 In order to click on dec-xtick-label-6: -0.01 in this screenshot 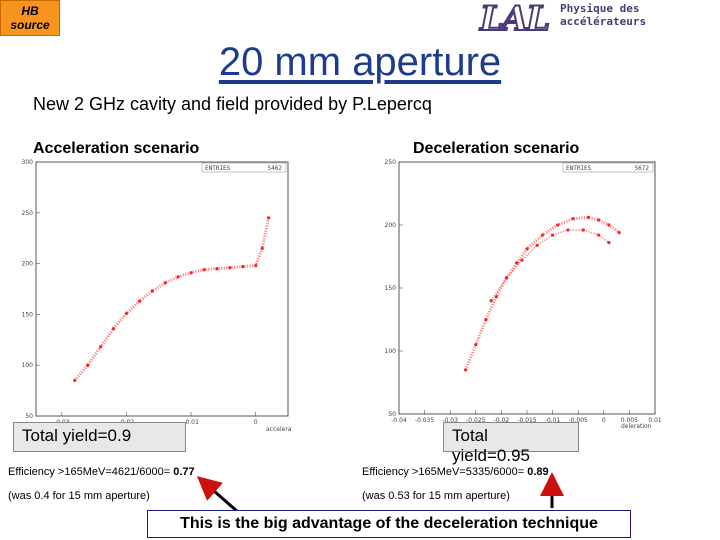, I will do `click(553, 420)`.